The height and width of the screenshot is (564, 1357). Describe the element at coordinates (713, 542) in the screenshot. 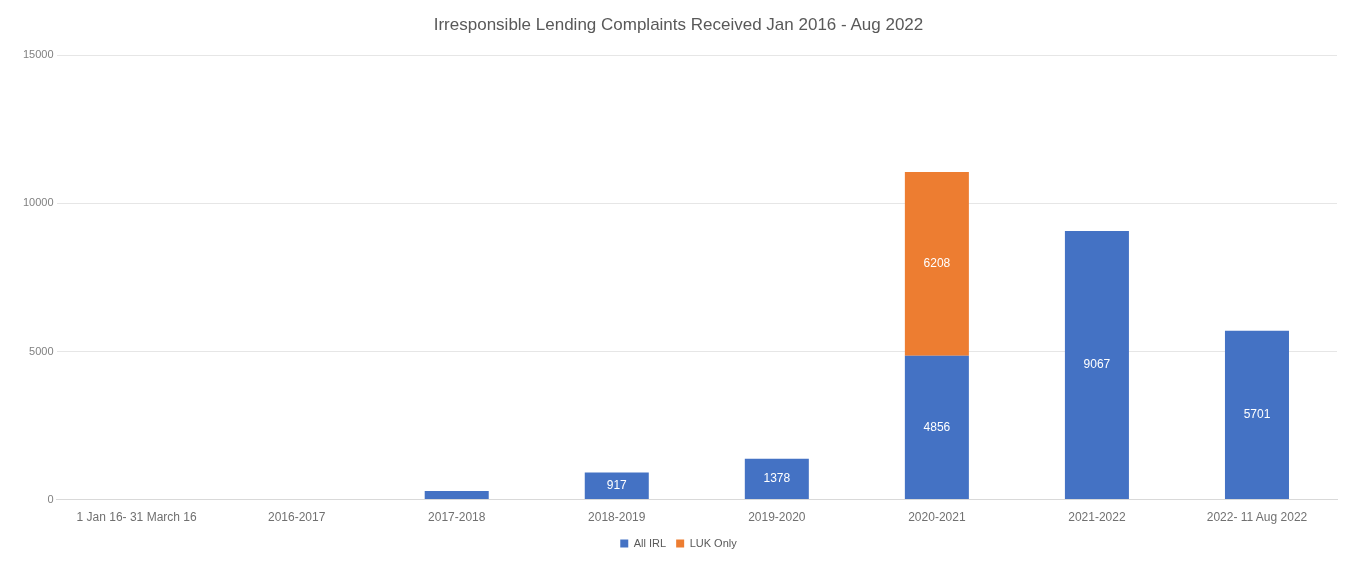

I see `legend-label: LUK Only` at that location.